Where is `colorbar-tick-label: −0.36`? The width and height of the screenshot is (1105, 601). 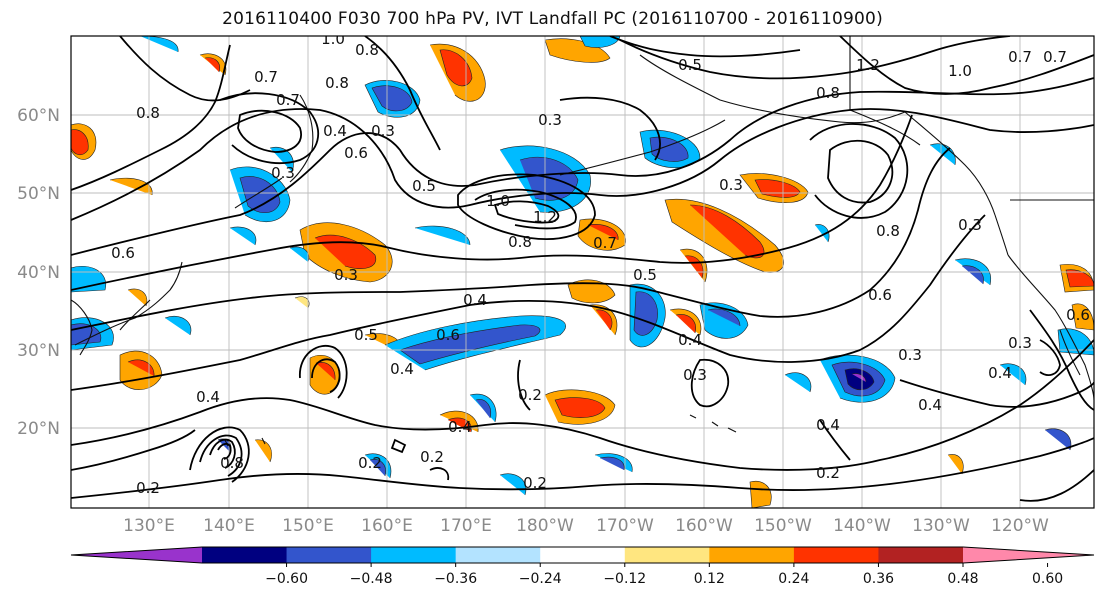 colorbar-tick-label: −0.36 is located at coordinates (455, 579).